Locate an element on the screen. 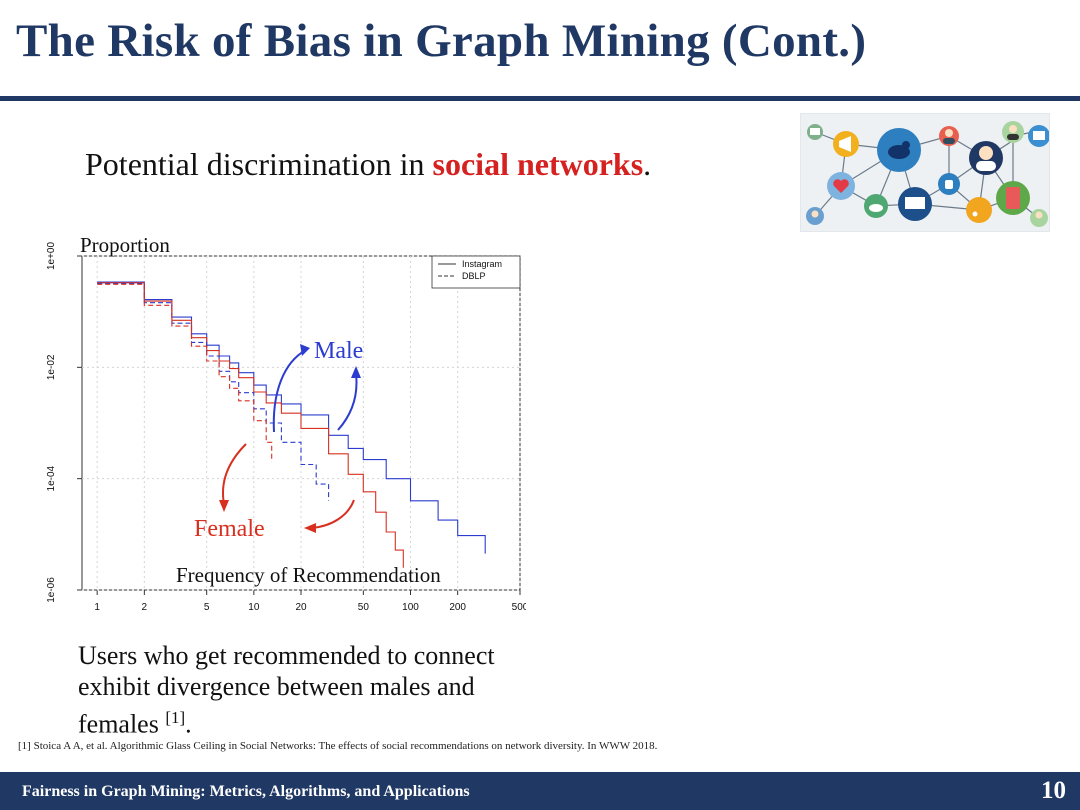 Image resolution: width=1080 pixels, height=810 pixels. subtitle-prefix: Potential discrimination in is located at coordinates (259, 164).